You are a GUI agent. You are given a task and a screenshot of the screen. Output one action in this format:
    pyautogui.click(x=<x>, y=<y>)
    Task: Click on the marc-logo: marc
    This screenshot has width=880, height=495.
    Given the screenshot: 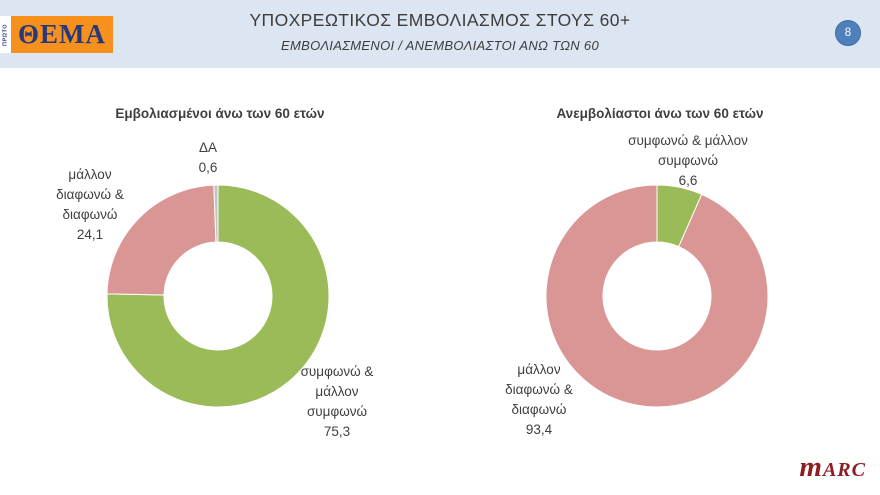 What is the action you would take?
    pyautogui.click(x=832, y=467)
    